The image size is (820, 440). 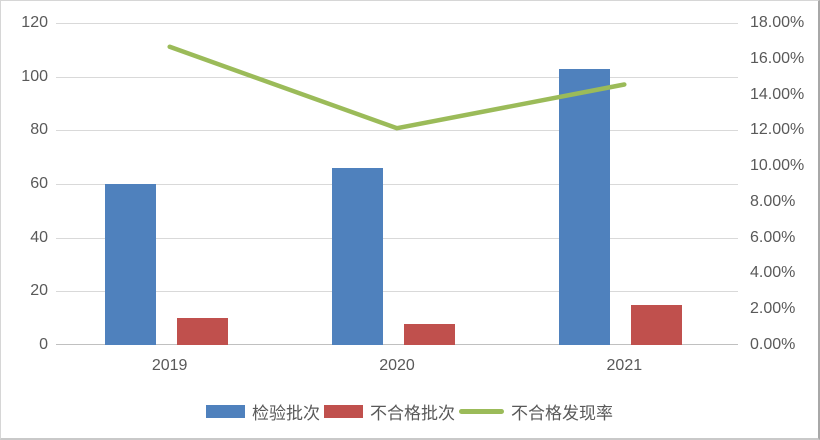 I want to click on bar-inspected-2020, so click(x=357, y=256).